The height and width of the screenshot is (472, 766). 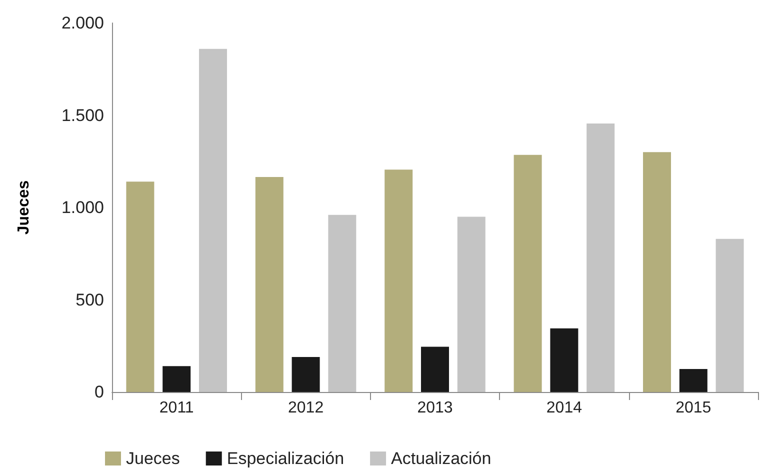 What do you see at coordinates (24, 207) in the screenshot?
I see `y-axis-title: Jueces` at bounding box center [24, 207].